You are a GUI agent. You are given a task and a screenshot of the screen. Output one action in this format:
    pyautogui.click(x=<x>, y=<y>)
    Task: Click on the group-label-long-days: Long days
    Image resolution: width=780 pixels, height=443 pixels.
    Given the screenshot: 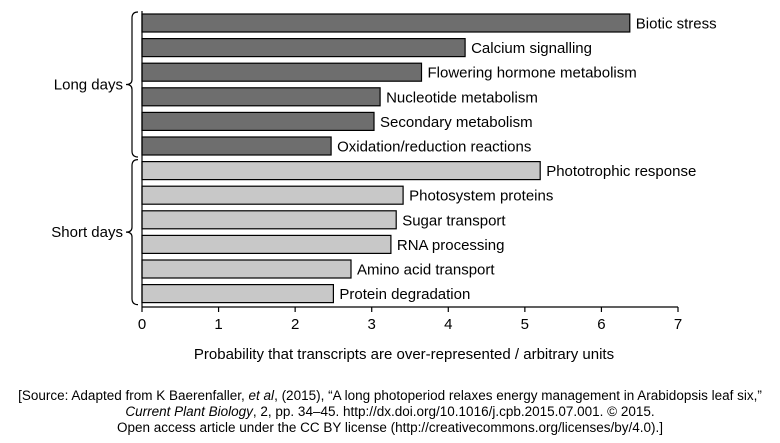 What is the action you would take?
    pyautogui.click(x=88, y=85)
    